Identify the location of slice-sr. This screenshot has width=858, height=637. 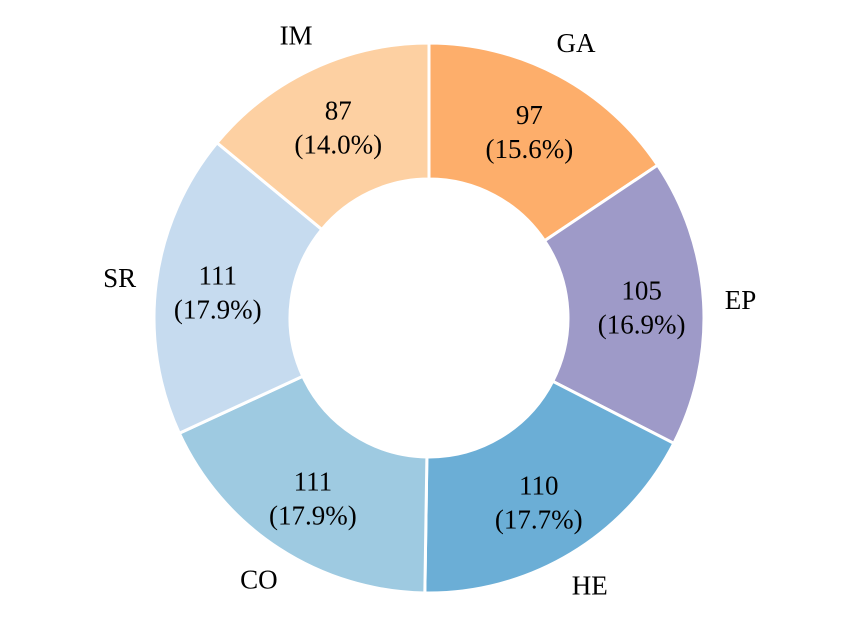
(238, 288).